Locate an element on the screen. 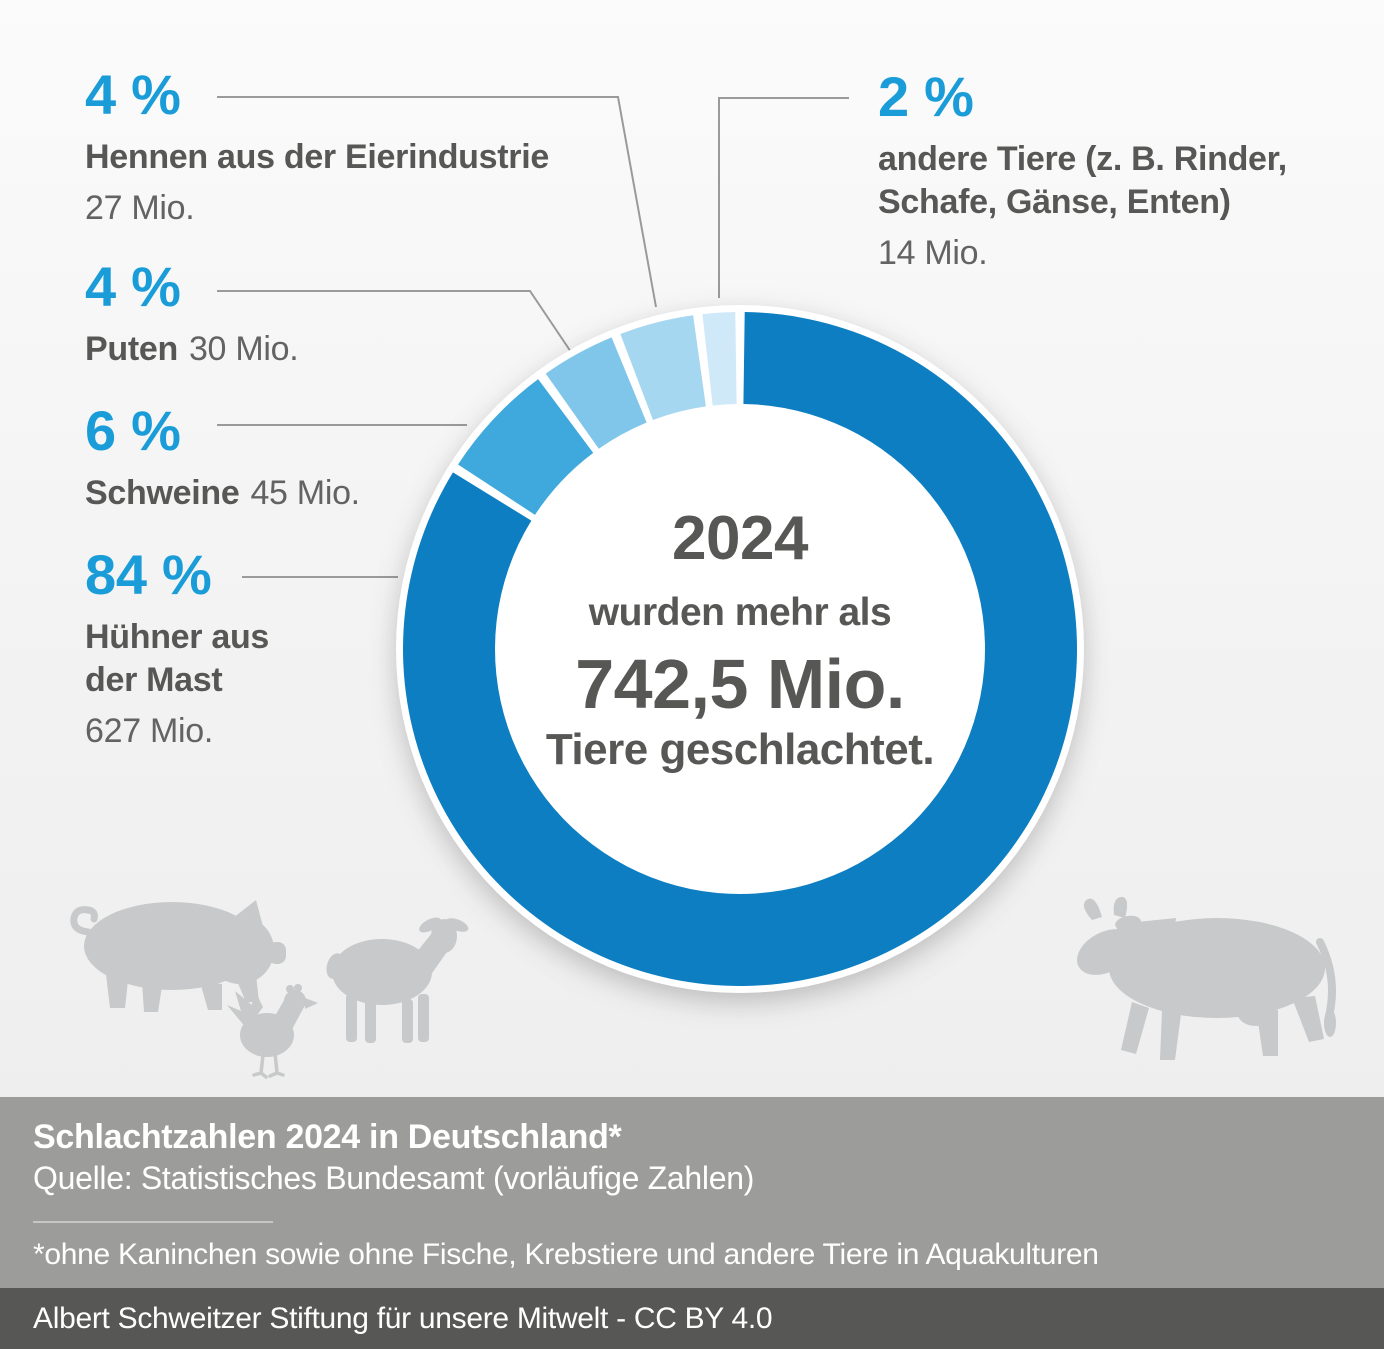 The width and height of the screenshot is (1384, 1349). chicken-legs is located at coordinates (268, 1065).